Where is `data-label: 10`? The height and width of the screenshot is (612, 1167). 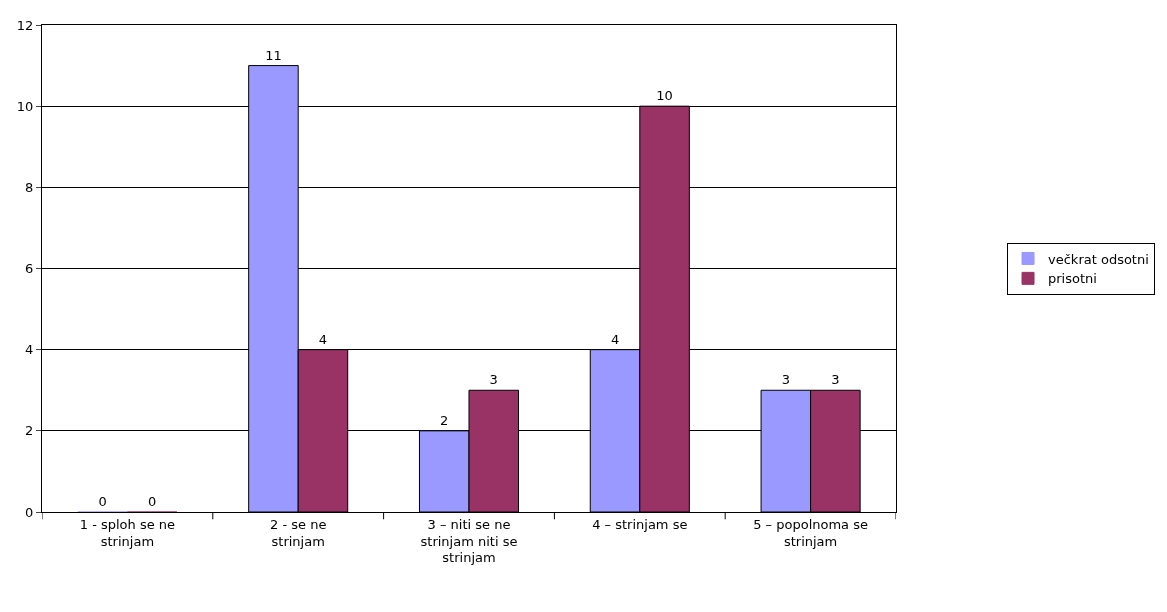 data-label: 10 is located at coordinates (664, 96).